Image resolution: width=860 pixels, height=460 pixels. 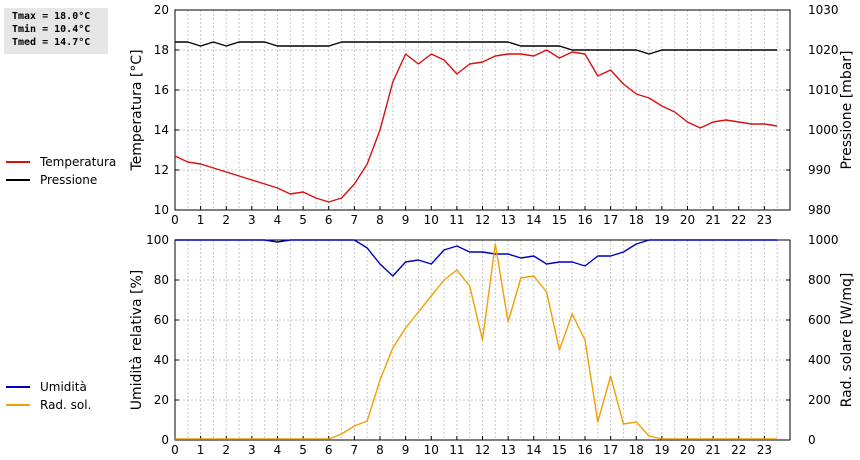 I want to click on panel1-x-tick-label: 20, so click(x=687, y=220).